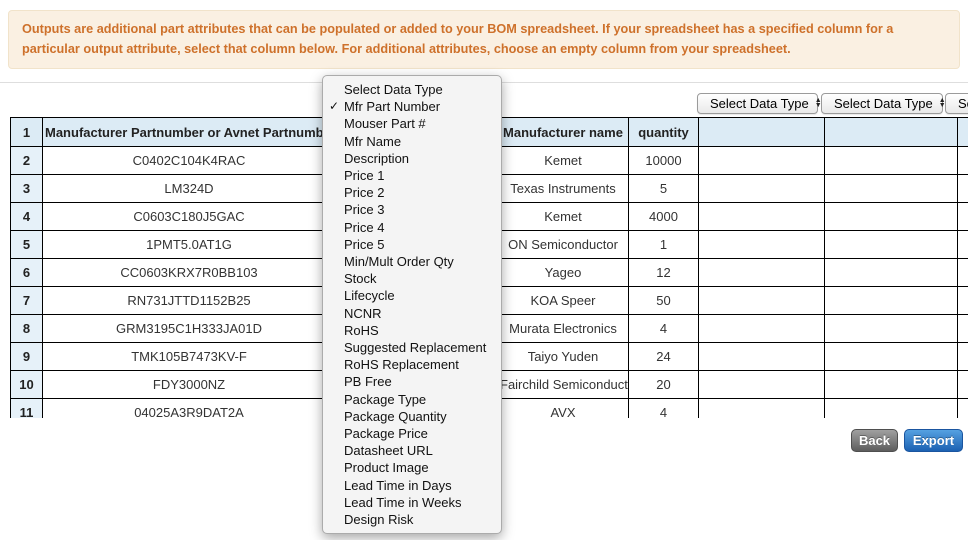 The height and width of the screenshot is (540, 968). Describe the element at coordinates (412, 209) in the screenshot. I see `menu-item: Price 3` at that location.